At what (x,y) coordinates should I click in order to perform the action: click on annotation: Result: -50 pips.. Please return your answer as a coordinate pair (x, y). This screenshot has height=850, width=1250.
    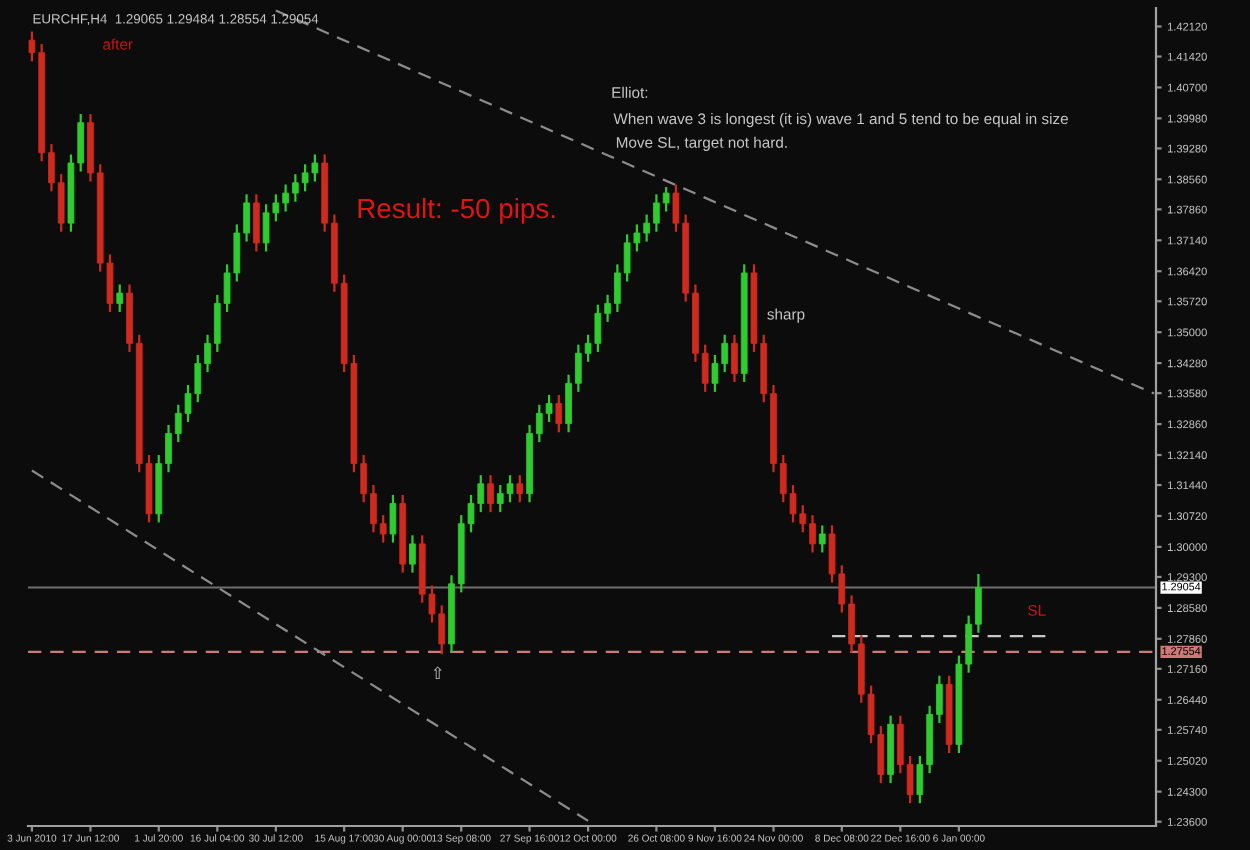
    Looking at the image, I should click on (456, 210).